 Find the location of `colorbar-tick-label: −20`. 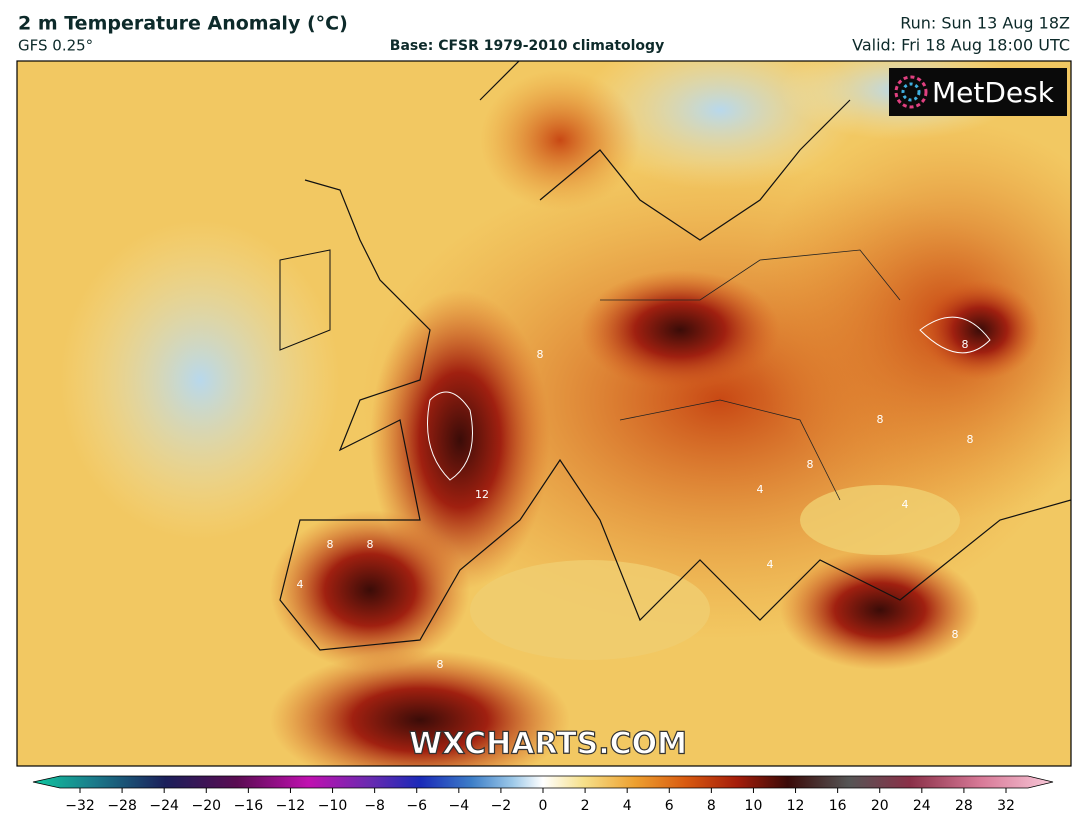

colorbar-tick-label: −20 is located at coordinates (206, 806).